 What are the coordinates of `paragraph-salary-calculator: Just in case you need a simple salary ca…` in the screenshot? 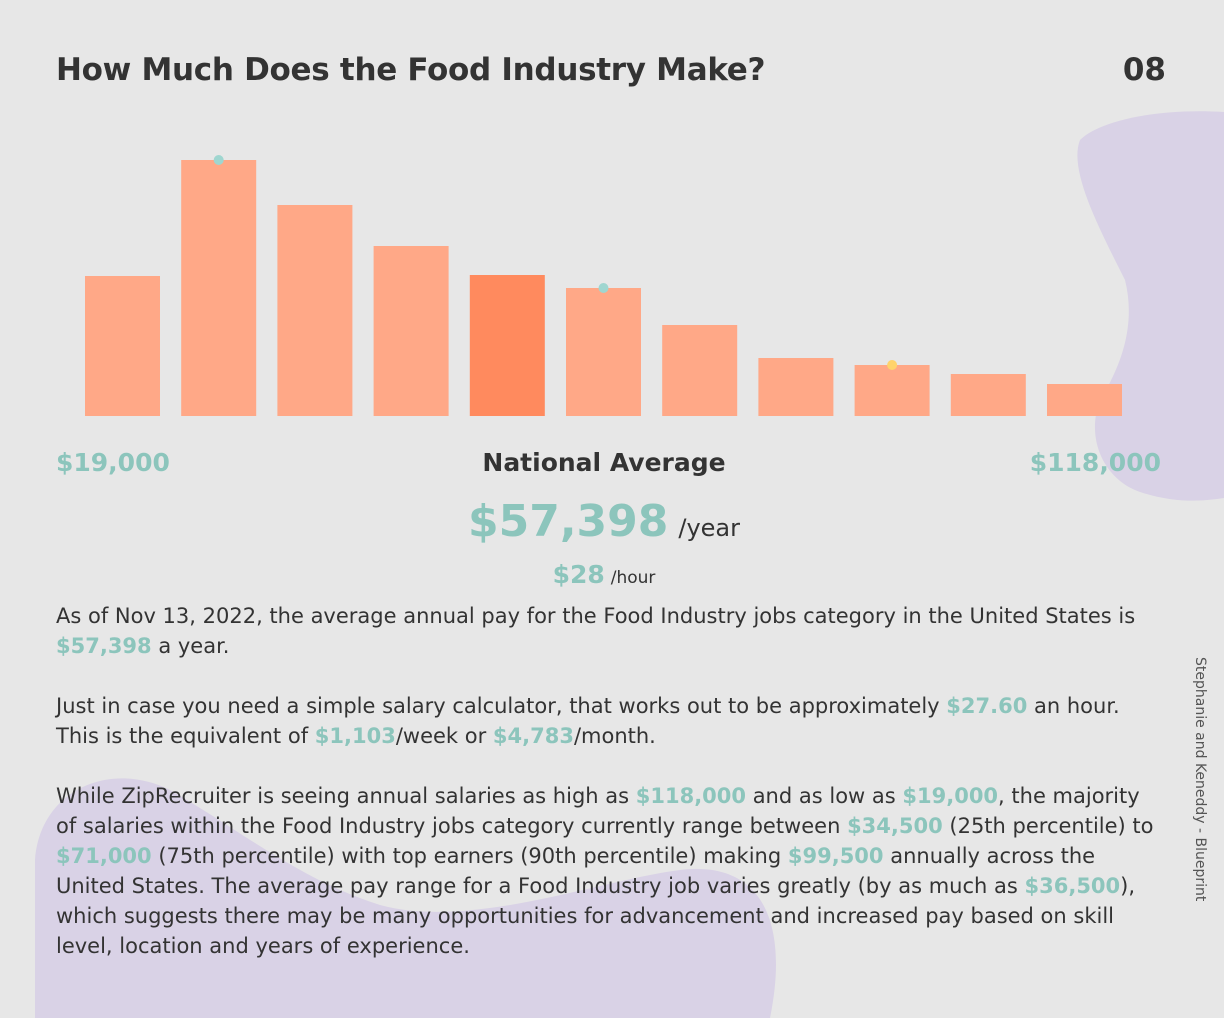 It's located at (588, 721).